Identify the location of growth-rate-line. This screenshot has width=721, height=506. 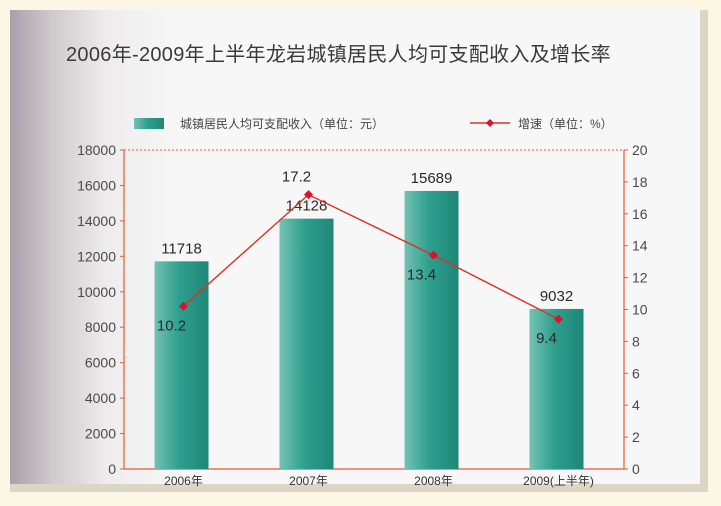
(371, 256).